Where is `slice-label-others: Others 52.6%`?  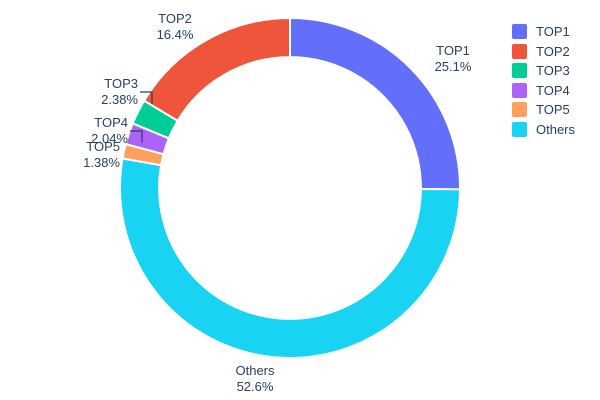
slice-label-others: Others 52.6% is located at coordinates (255, 378).